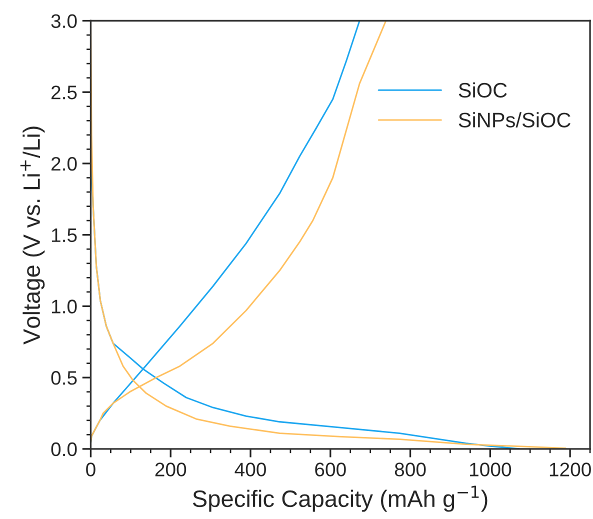 The height and width of the screenshot is (519, 593). Describe the element at coordinates (340, 499) in the screenshot. I see `x-axis-title: Specific Capacity (mAh g$^{−1}$)` at that location.